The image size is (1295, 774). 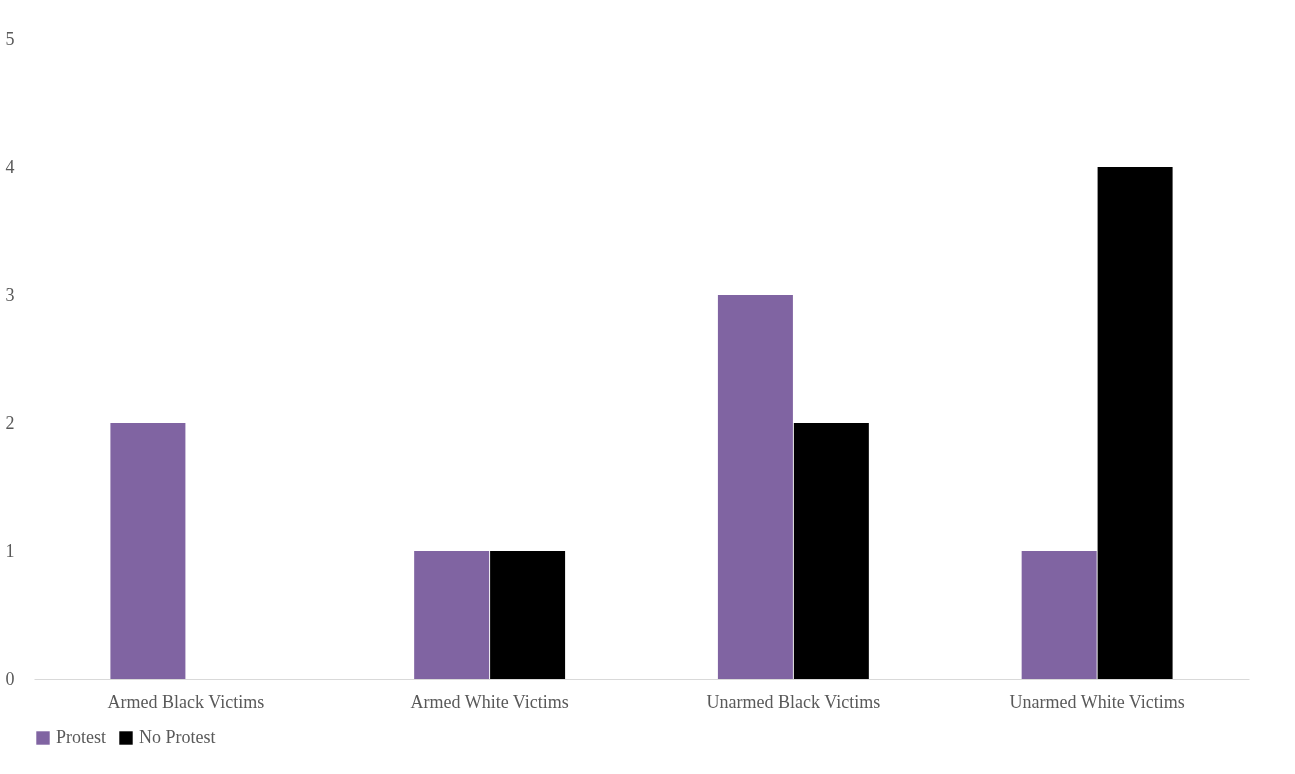 What do you see at coordinates (793, 701) in the screenshot?
I see `x-tick-label: Unarmed Black Victims` at bounding box center [793, 701].